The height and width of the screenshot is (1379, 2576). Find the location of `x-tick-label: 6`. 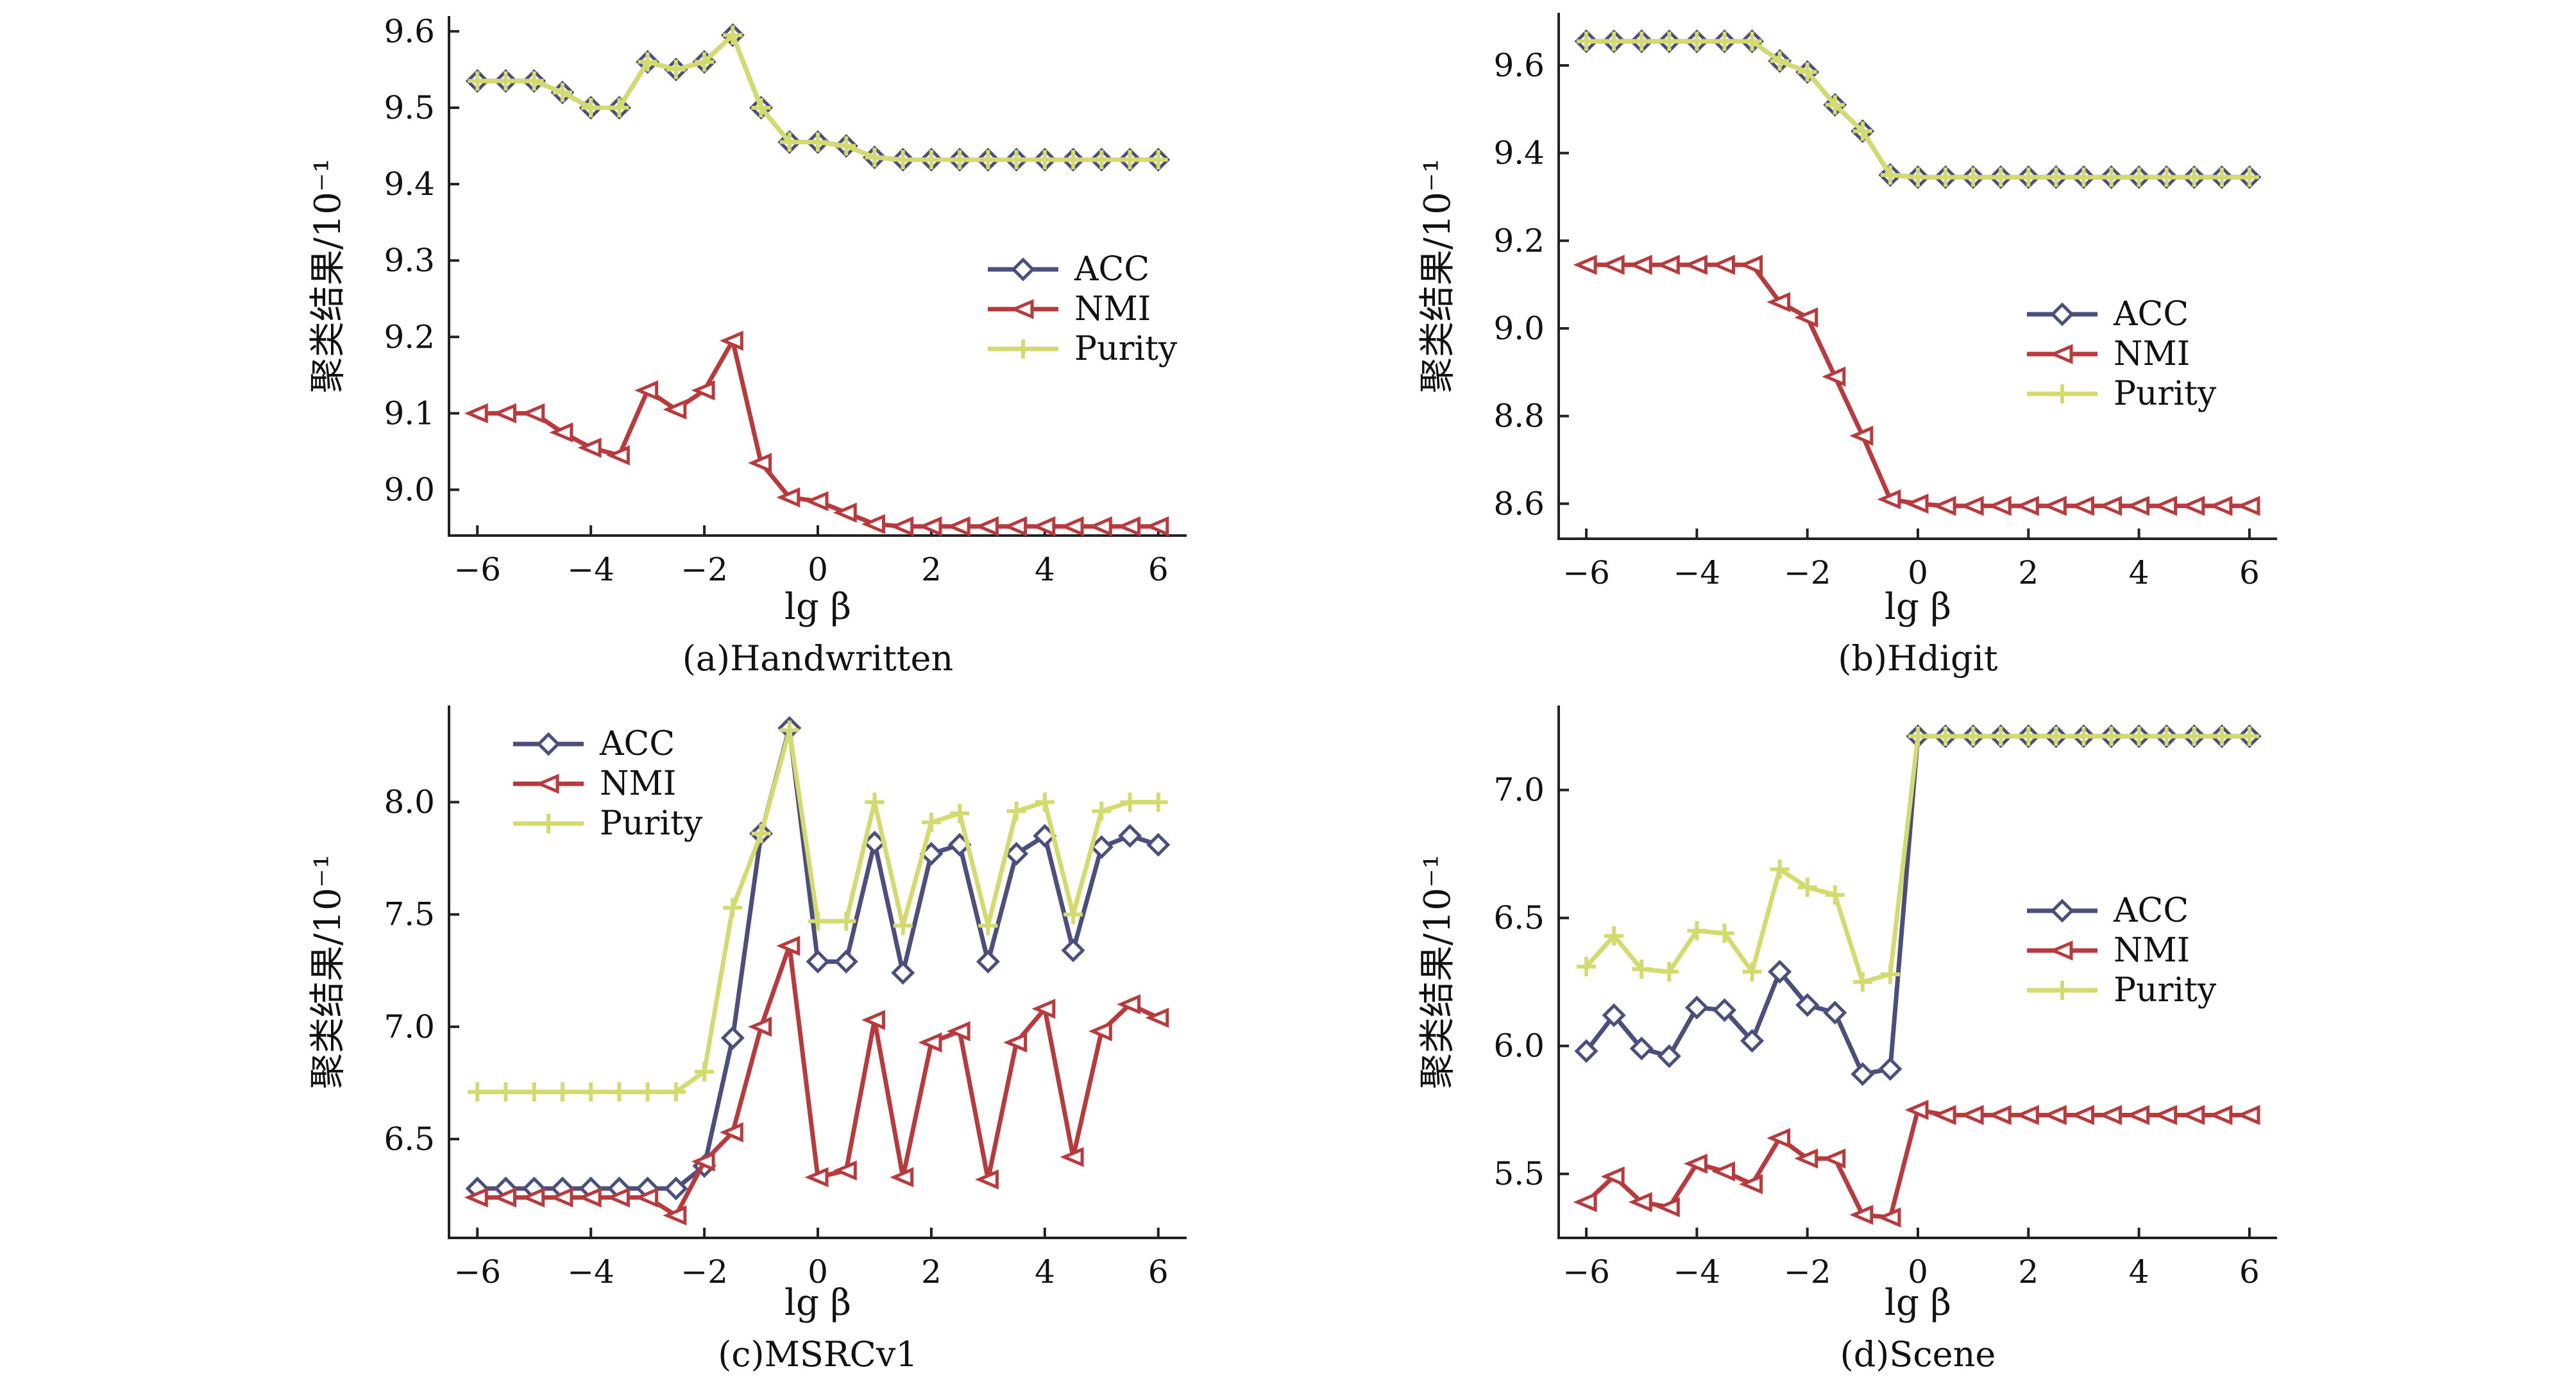

x-tick-label: 6 is located at coordinates (1158, 1271).